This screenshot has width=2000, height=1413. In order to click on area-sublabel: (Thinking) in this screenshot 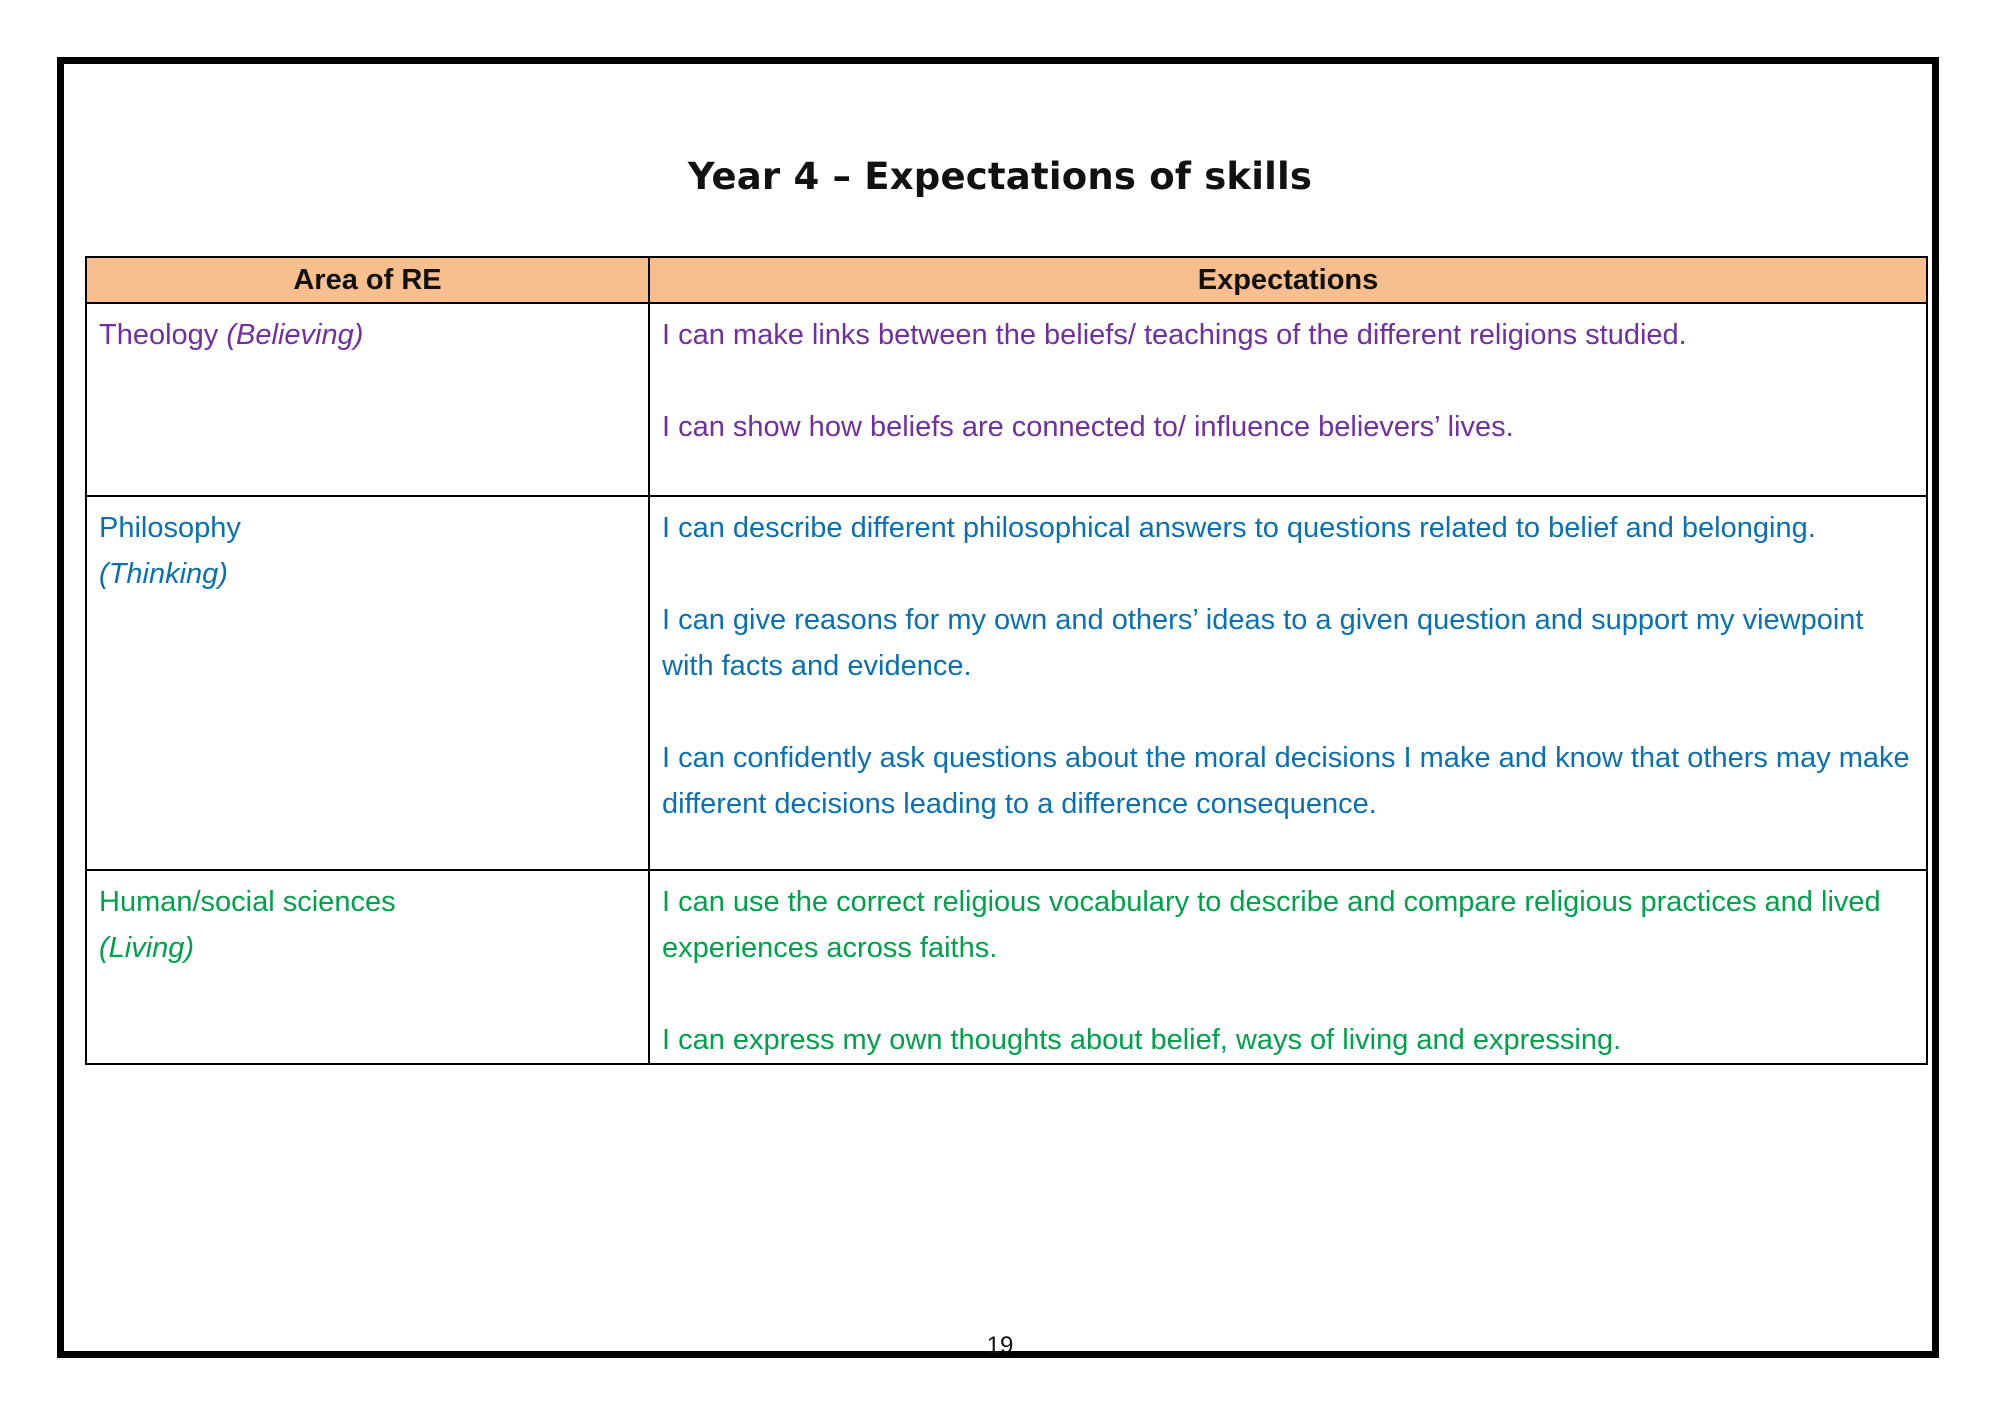, I will do `click(163, 574)`.